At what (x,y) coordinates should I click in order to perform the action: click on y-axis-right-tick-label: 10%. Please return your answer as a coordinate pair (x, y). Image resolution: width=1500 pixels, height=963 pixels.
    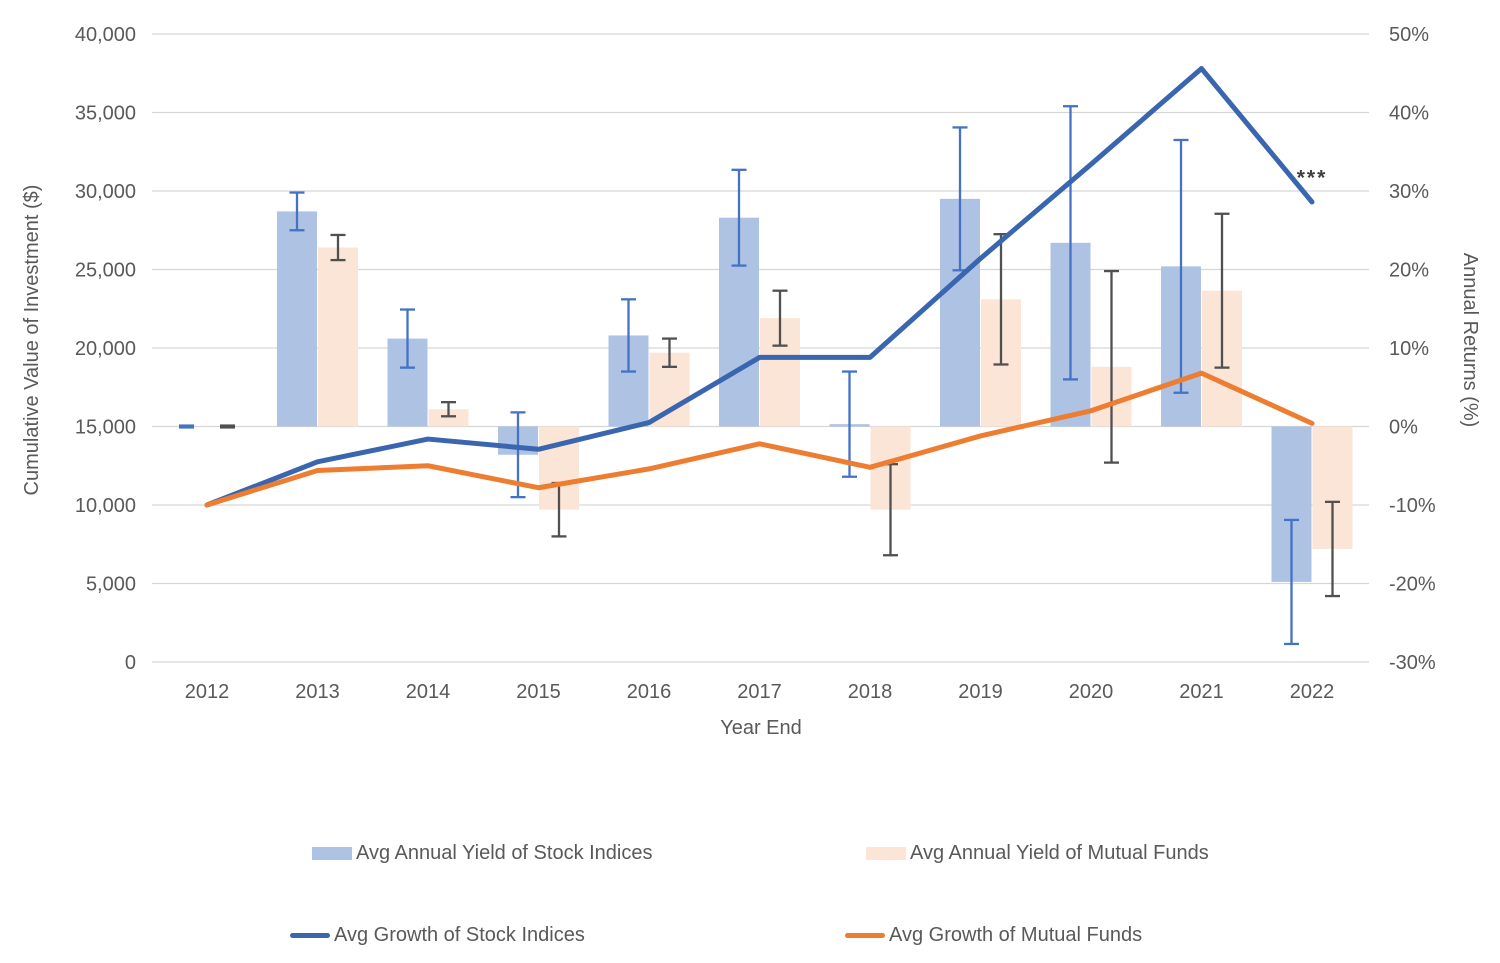
    Looking at the image, I should click on (1409, 349).